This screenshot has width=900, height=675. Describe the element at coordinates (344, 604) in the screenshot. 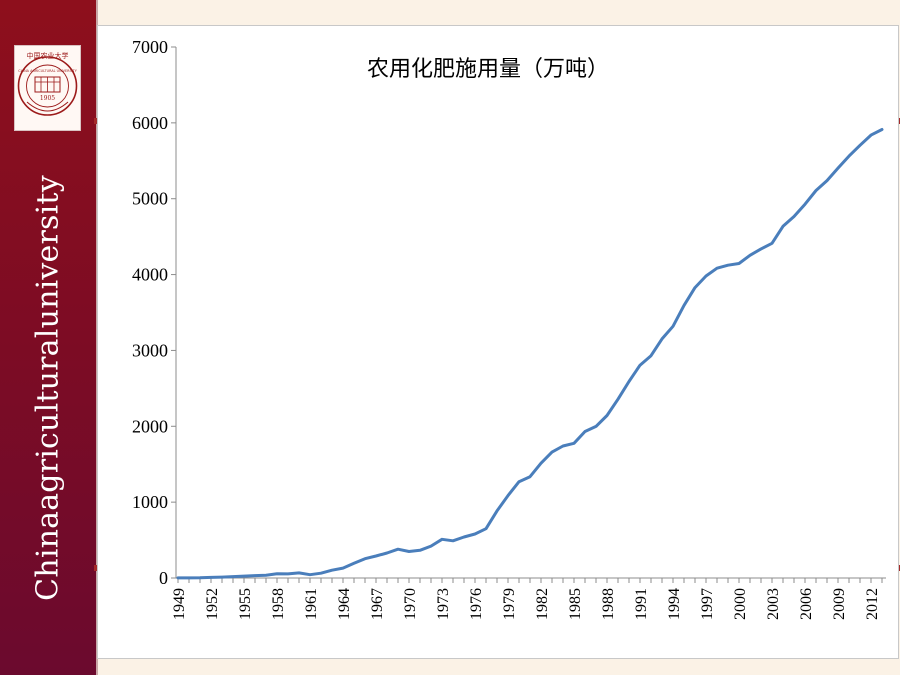

I see `x-tick-label: 1964` at that location.